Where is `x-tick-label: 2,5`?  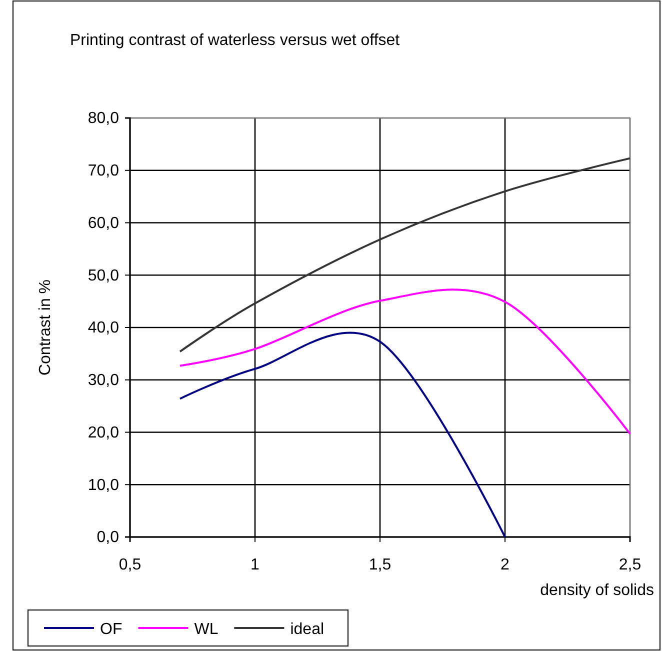
x-tick-label: 2,5 is located at coordinates (630, 565).